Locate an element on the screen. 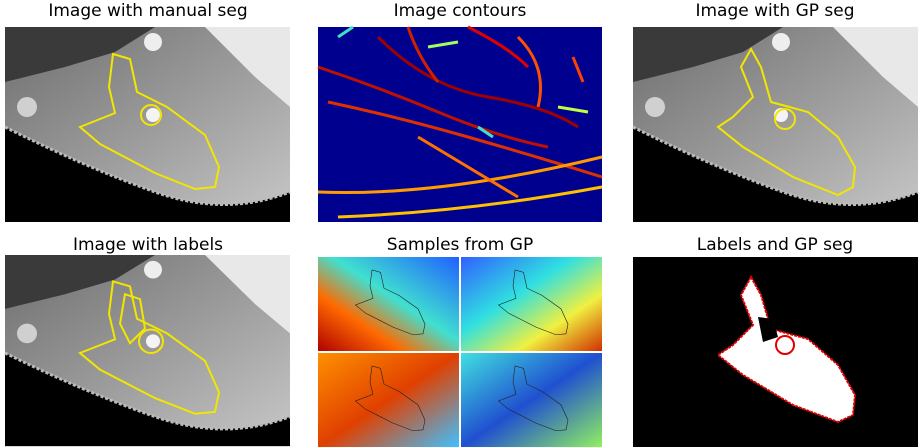 This screenshot has width=922, height=447. image-gp-seg is located at coordinates (775, 124).